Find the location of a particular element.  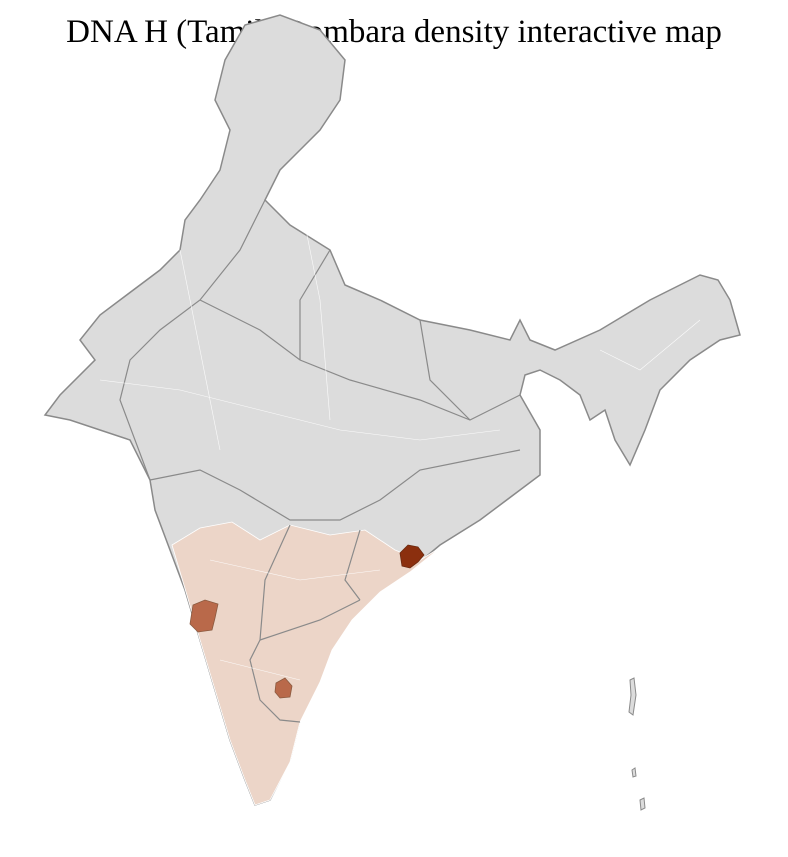

region-high-density-east is located at coordinates (412, 556).